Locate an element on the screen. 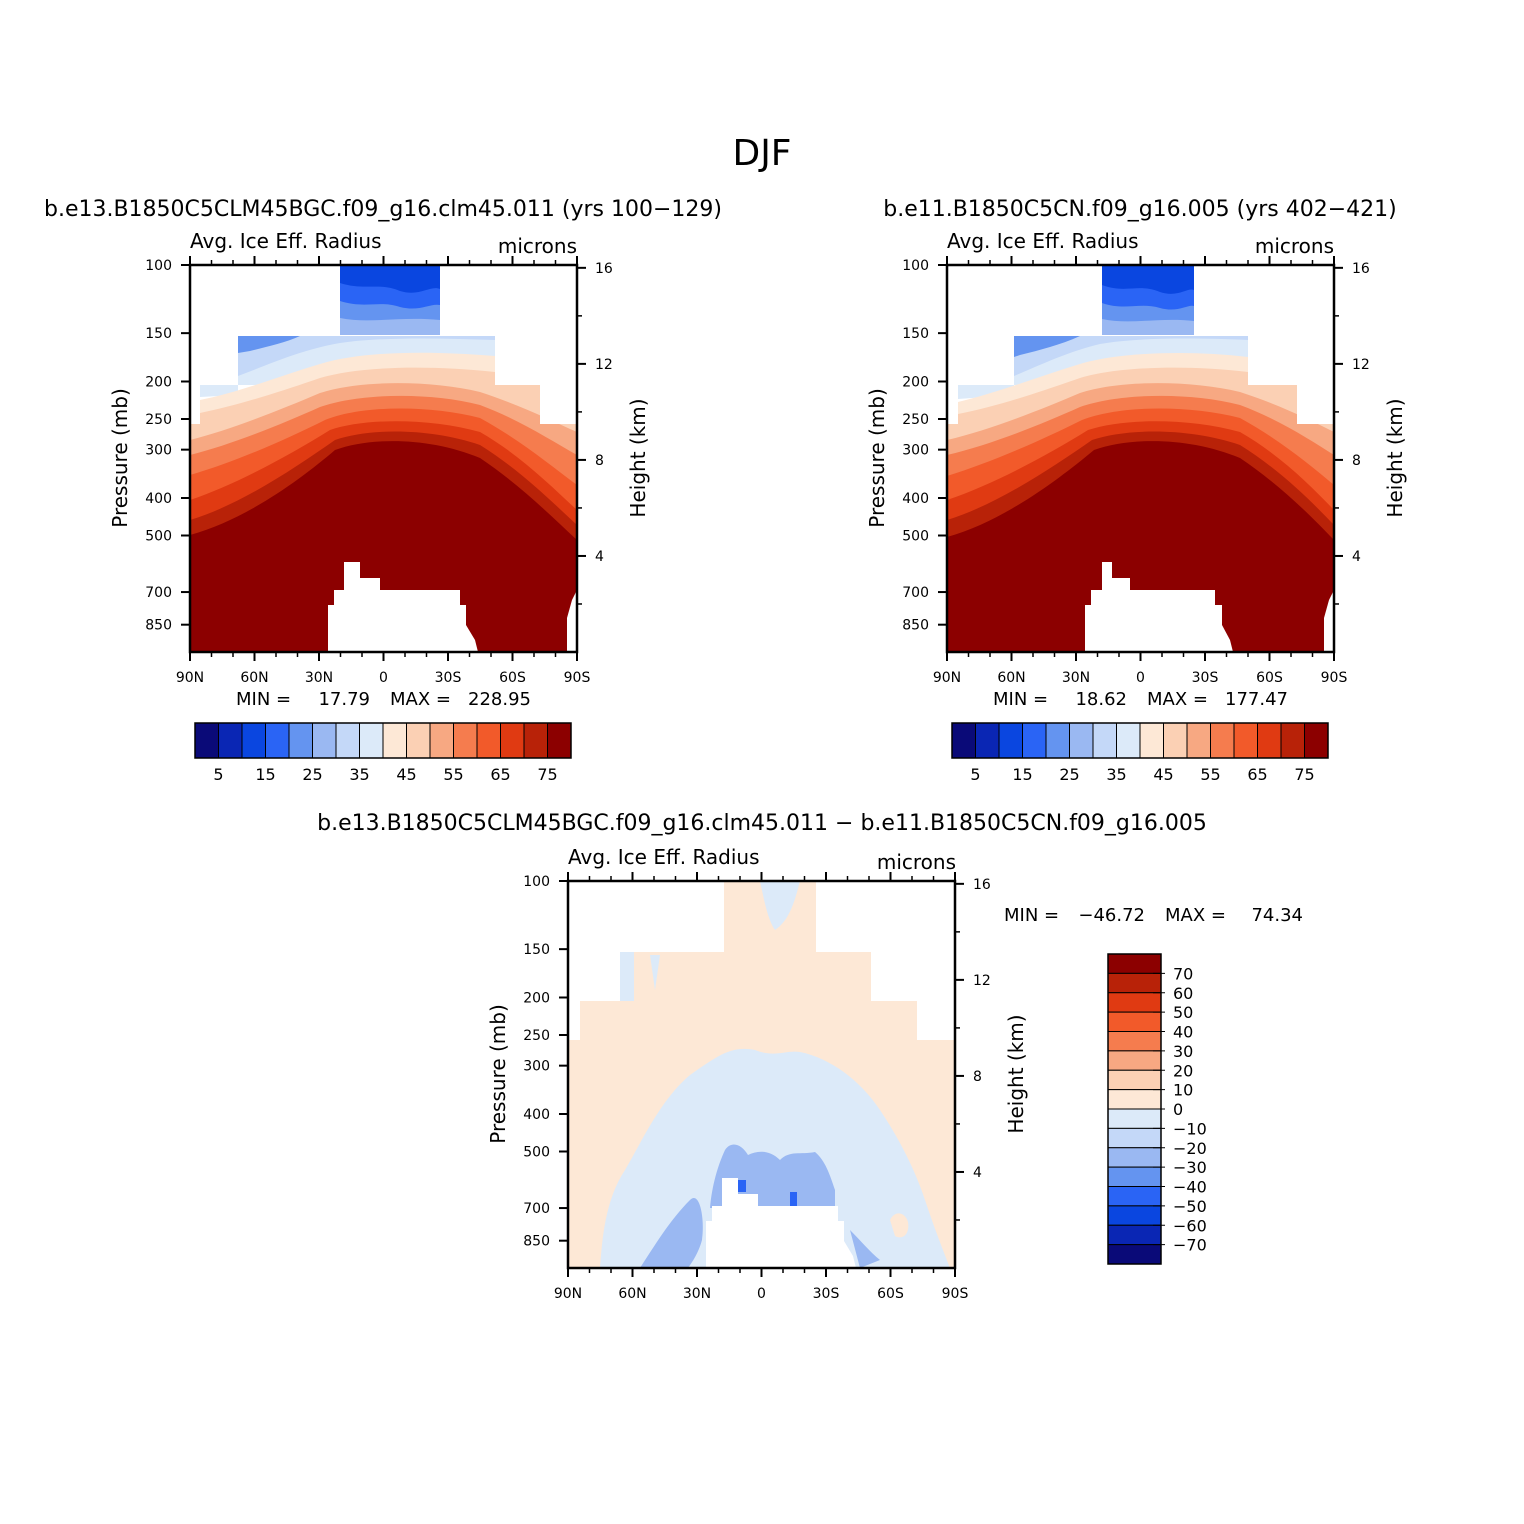 Image resolution: width=1524 pixels, height=1524 pixels. pressure-tick-label: 100 is located at coordinates (536, 882).